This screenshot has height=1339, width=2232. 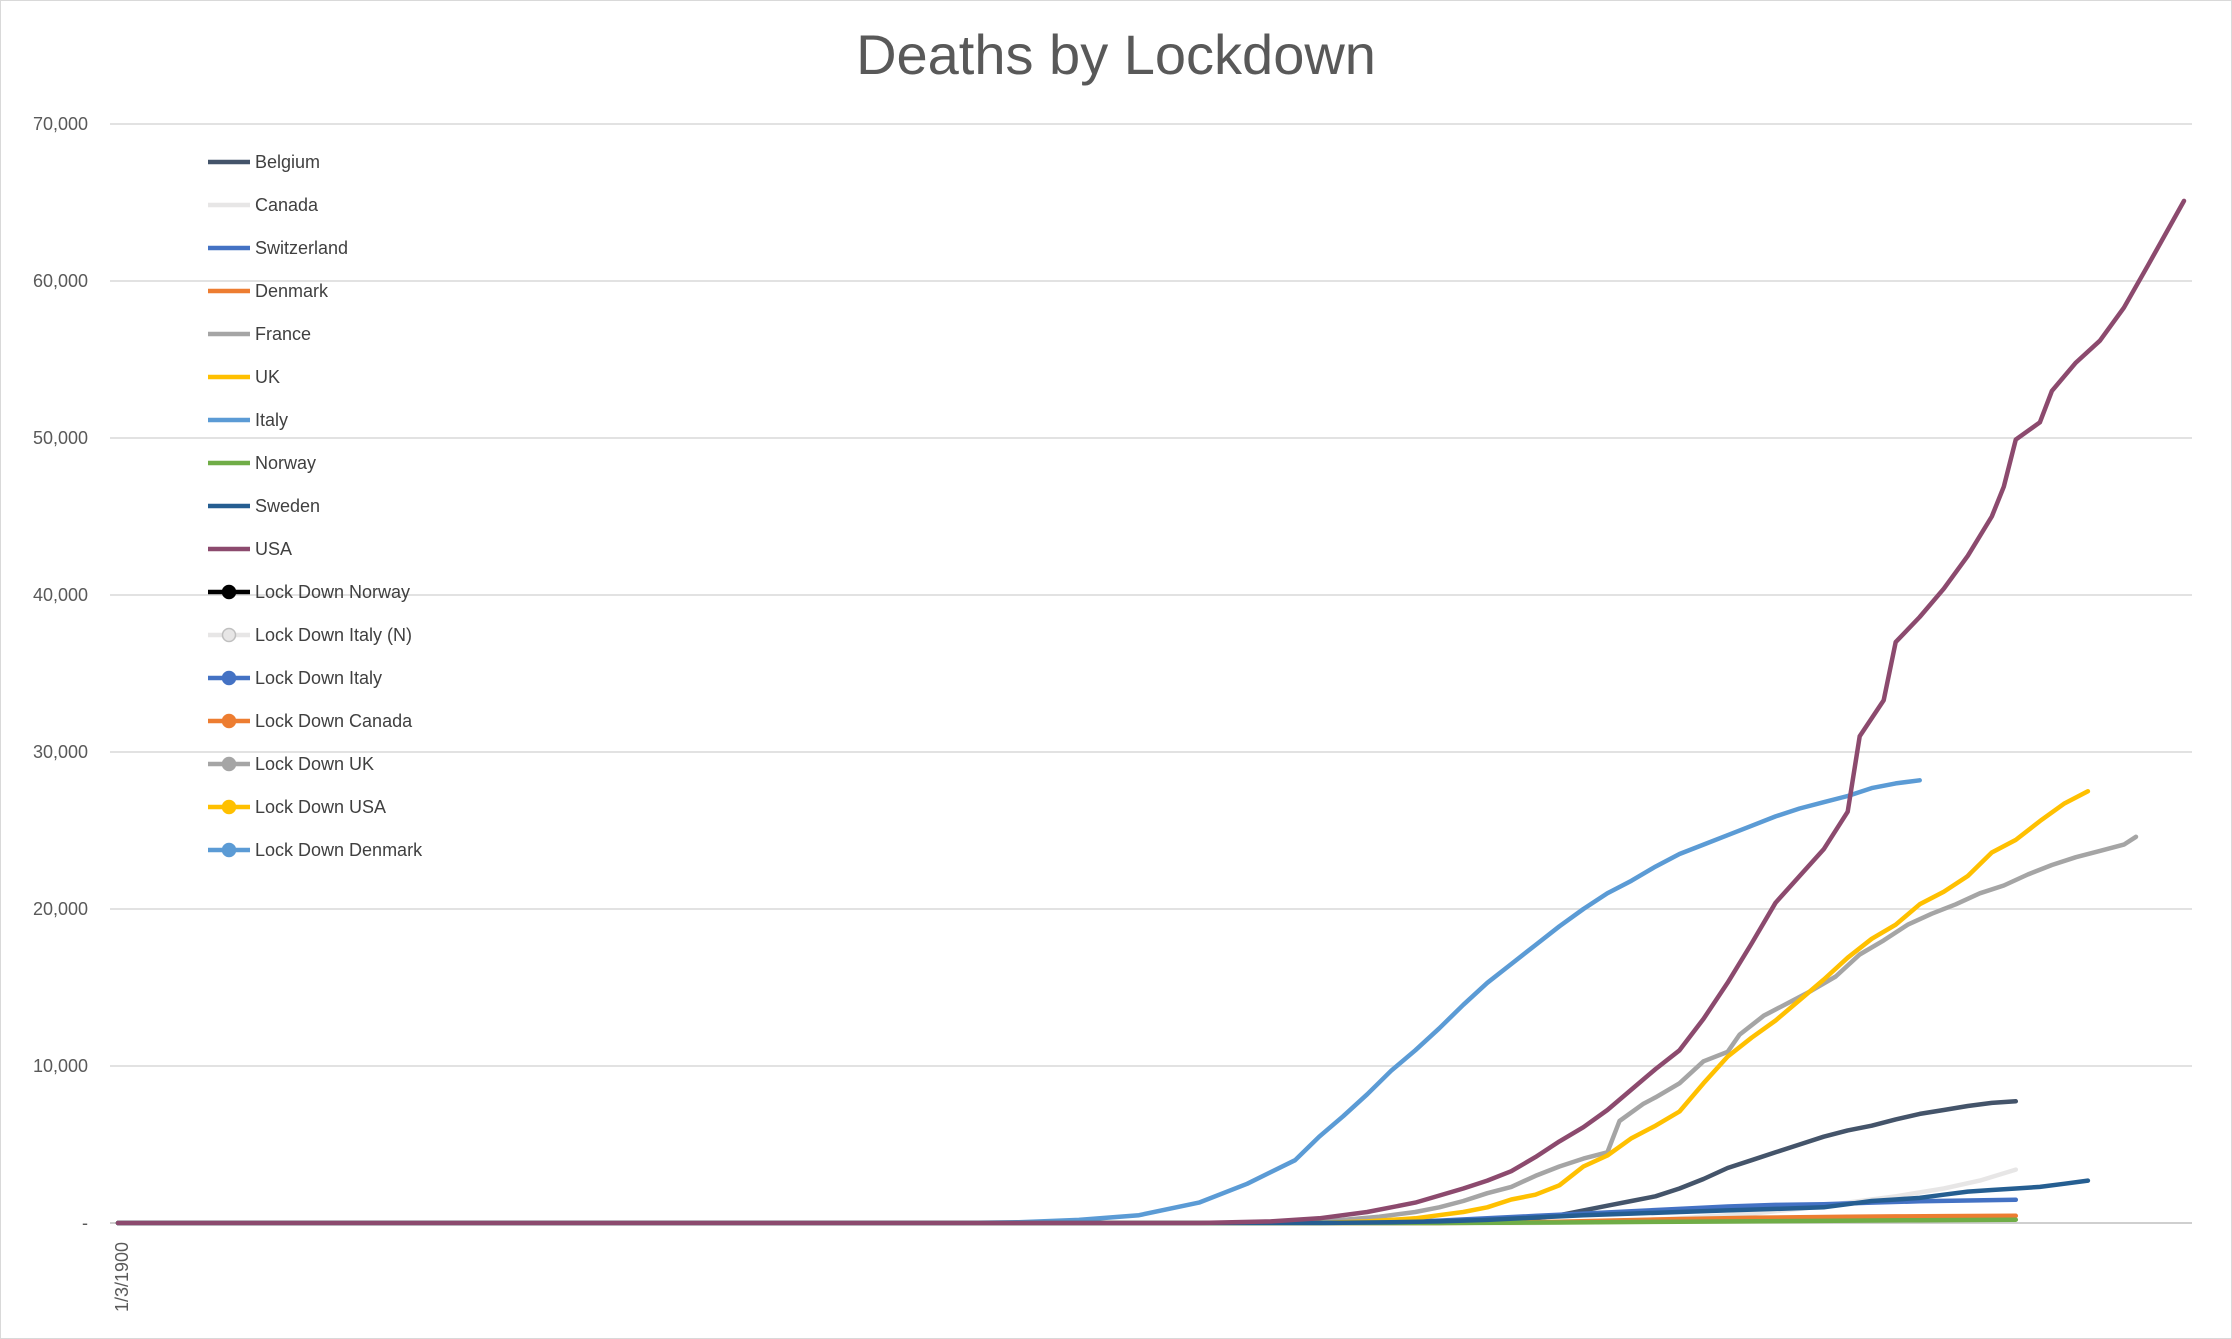 I want to click on legend-item: Lock Down Italy (N), so click(x=310, y=635).